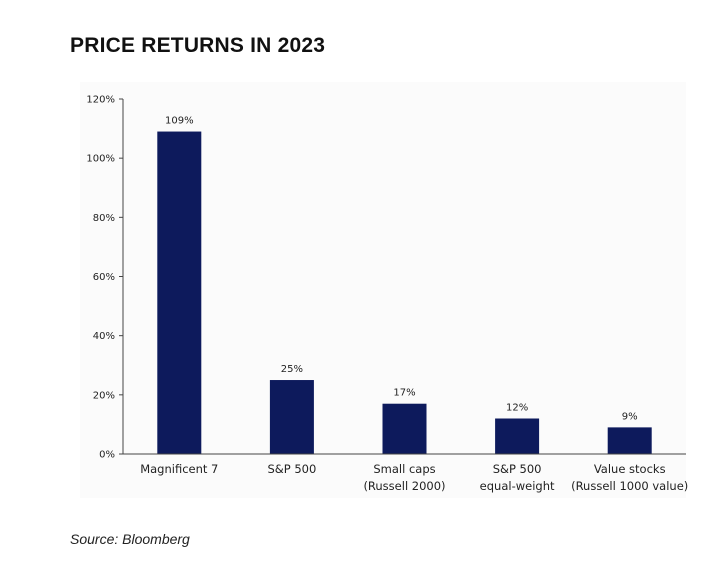 The image size is (727, 578). Describe the element at coordinates (100, 159) in the screenshot. I see `y-tick-label: 100%` at that location.